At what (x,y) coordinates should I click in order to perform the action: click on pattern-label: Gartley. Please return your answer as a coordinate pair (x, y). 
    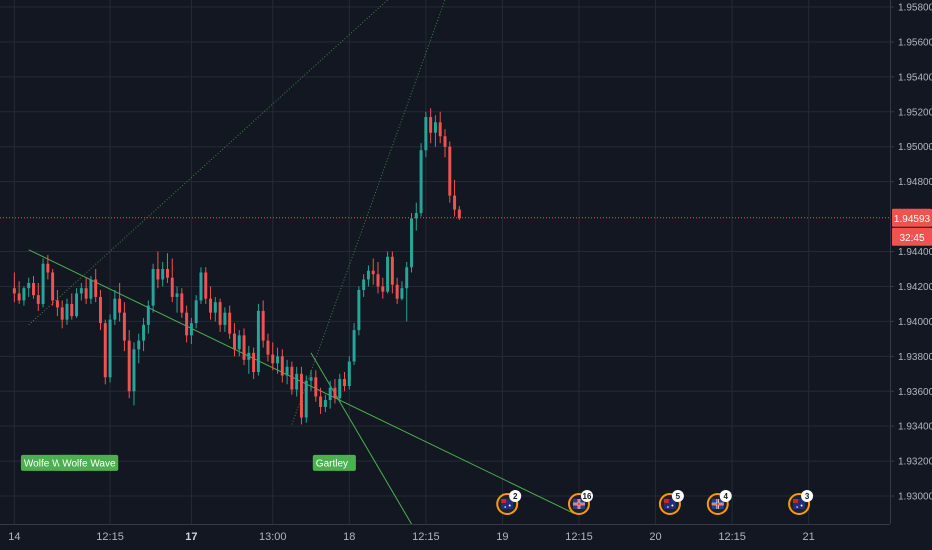
    Looking at the image, I should click on (334, 462).